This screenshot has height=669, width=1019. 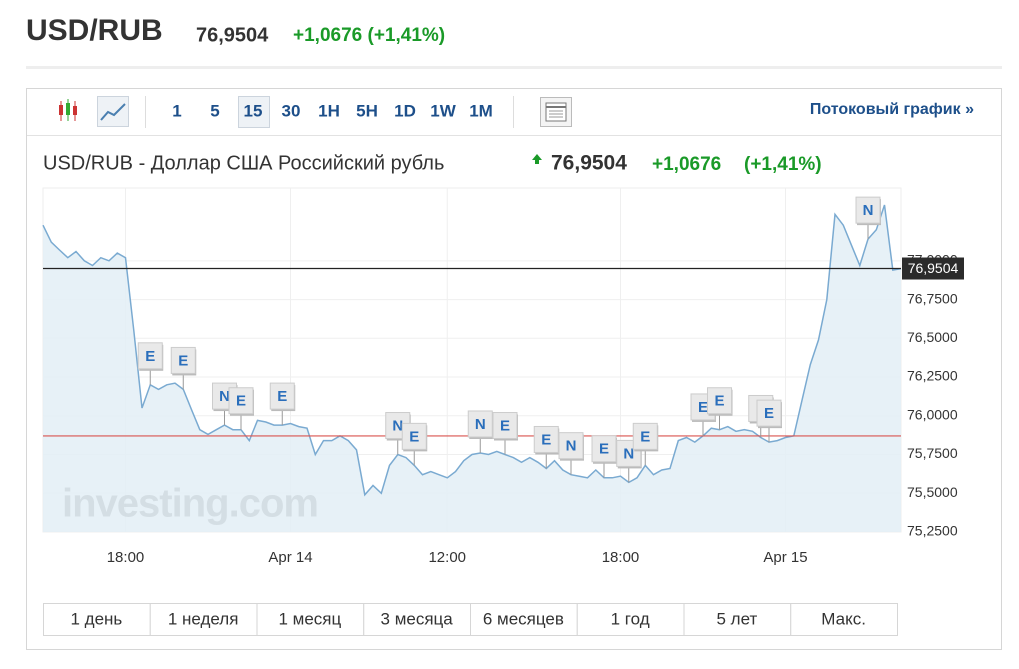 I want to click on range-button: 6 месяцев, so click(x=523, y=618).